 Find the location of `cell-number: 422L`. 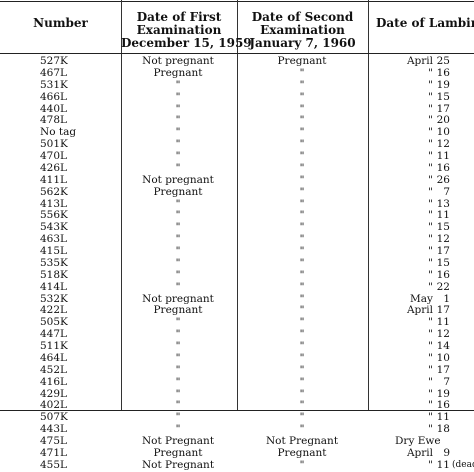

cell-number: 422L is located at coordinates (54, 310).